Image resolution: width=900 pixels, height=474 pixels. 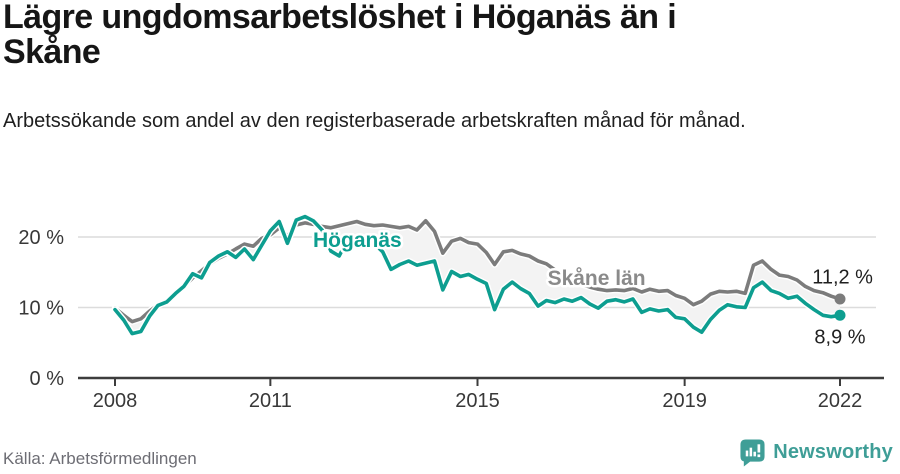 What do you see at coordinates (684, 401) in the screenshot?
I see `x-tick-label: 2019` at bounding box center [684, 401].